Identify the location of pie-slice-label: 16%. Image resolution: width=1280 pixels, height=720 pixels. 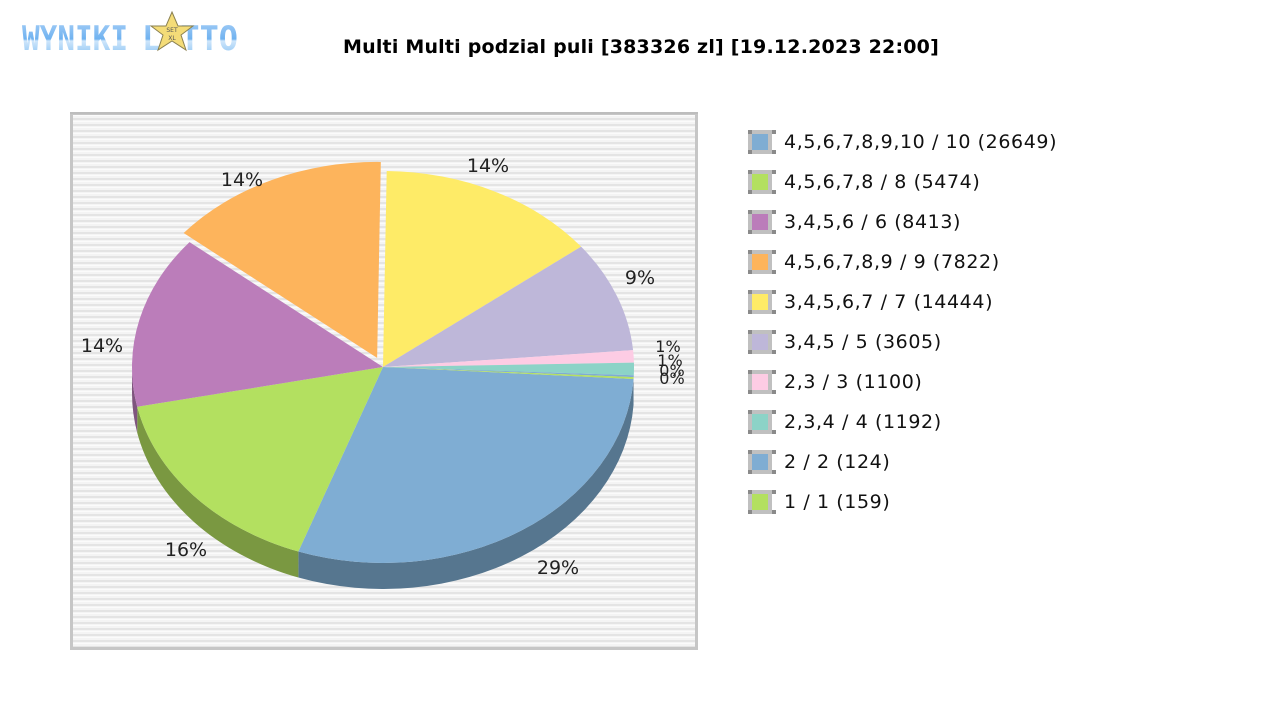
(186, 550).